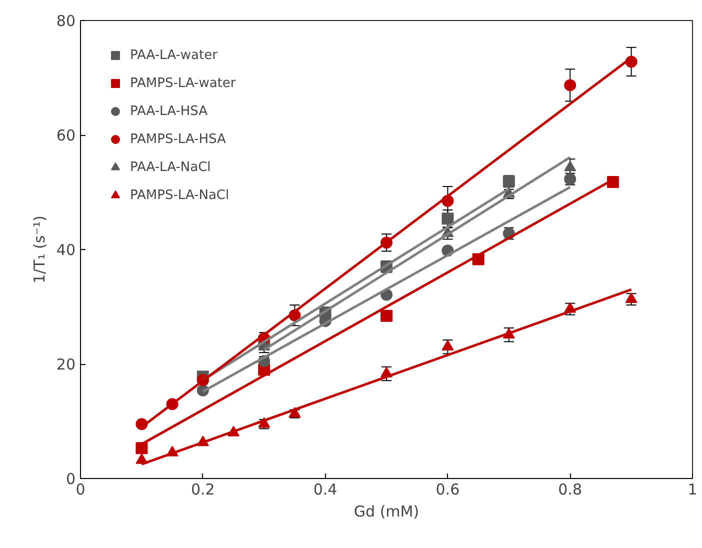 The image size is (702, 548). I want to click on y-axis-title: 1/T₁ (s⁻¹), so click(39, 249).